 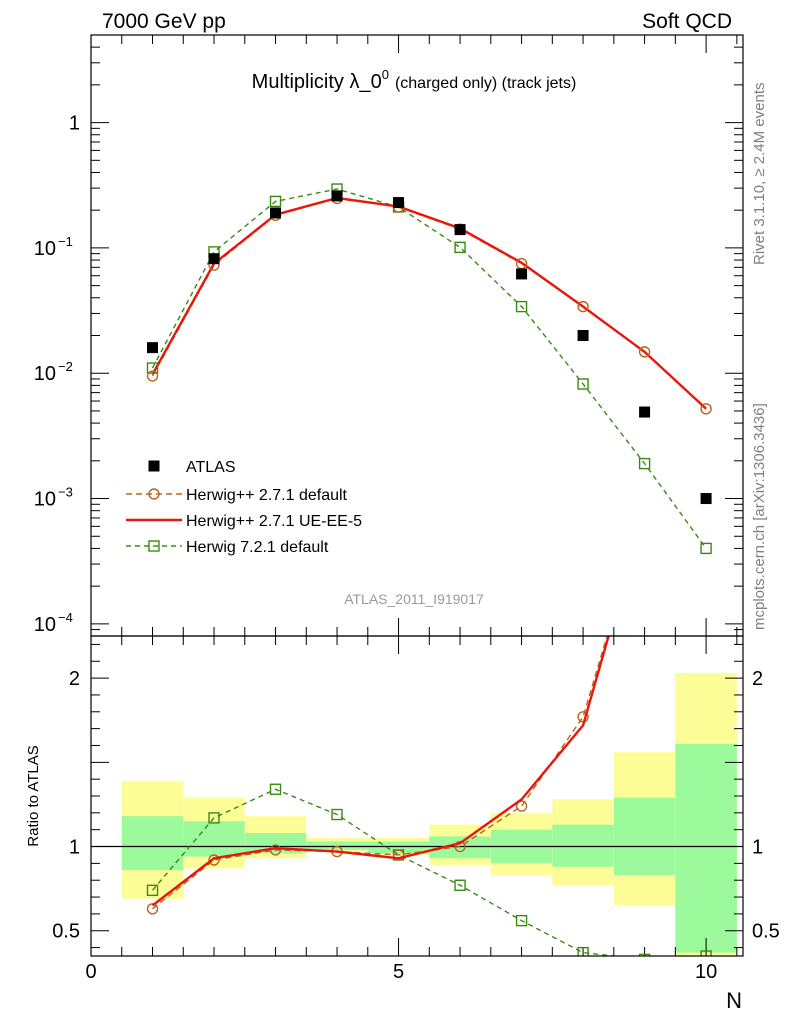 I want to click on legend-item: Herwig 7.2.1 default, so click(x=227, y=547).